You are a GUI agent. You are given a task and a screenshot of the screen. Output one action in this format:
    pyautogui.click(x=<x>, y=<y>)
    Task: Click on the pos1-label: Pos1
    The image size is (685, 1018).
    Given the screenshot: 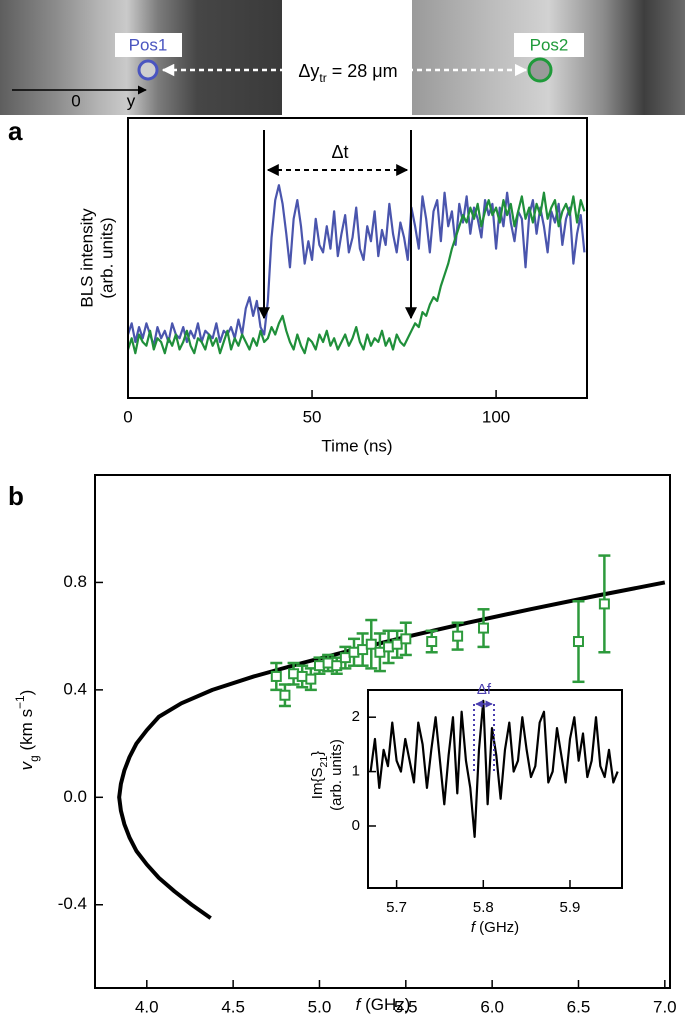 What is the action you would take?
    pyautogui.click(x=148, y=44)
    